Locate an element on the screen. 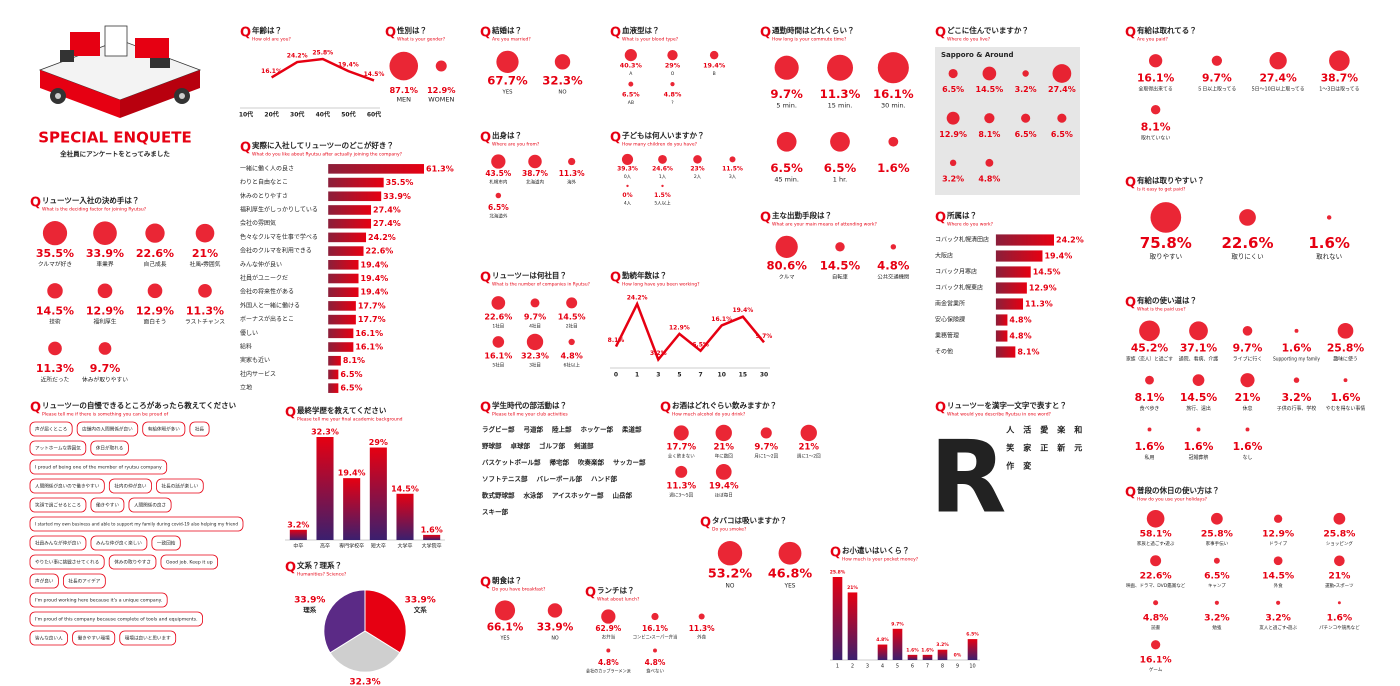  item-label: ラストチャンス is located at coordinates (205, 322).